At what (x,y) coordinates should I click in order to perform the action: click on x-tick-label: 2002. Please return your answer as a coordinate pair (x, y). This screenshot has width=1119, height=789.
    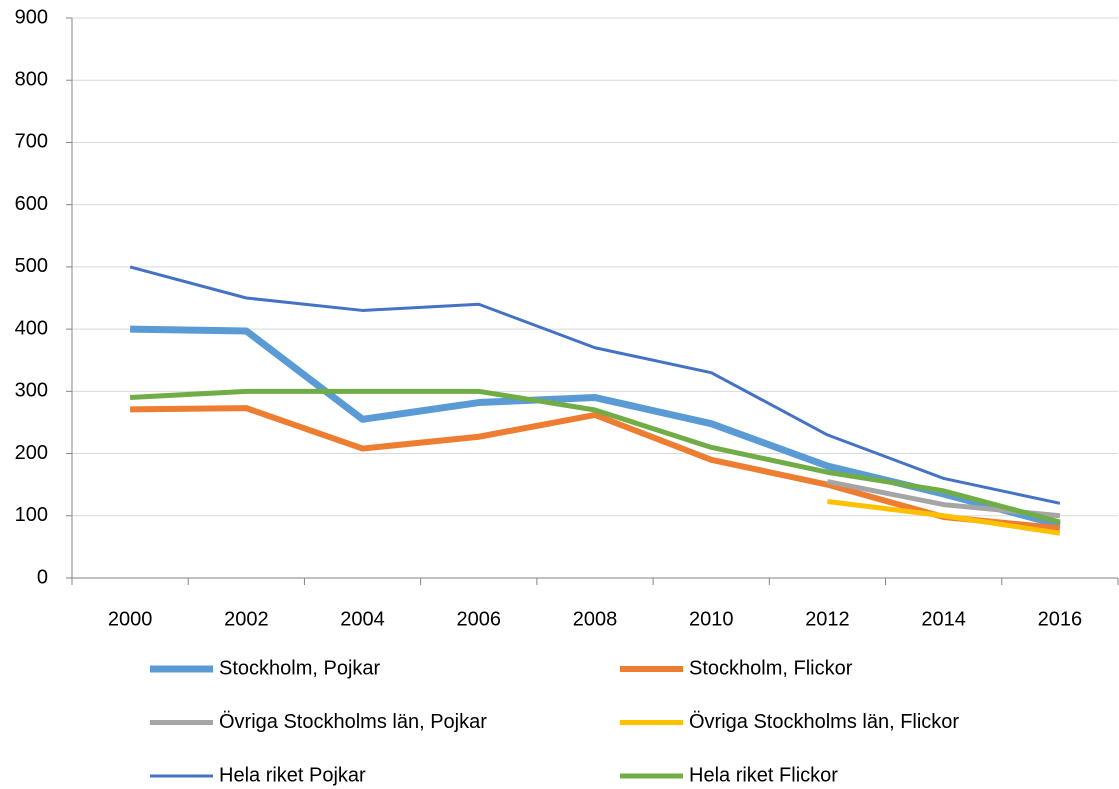
    Looking at the image, I should click on (246, 619).